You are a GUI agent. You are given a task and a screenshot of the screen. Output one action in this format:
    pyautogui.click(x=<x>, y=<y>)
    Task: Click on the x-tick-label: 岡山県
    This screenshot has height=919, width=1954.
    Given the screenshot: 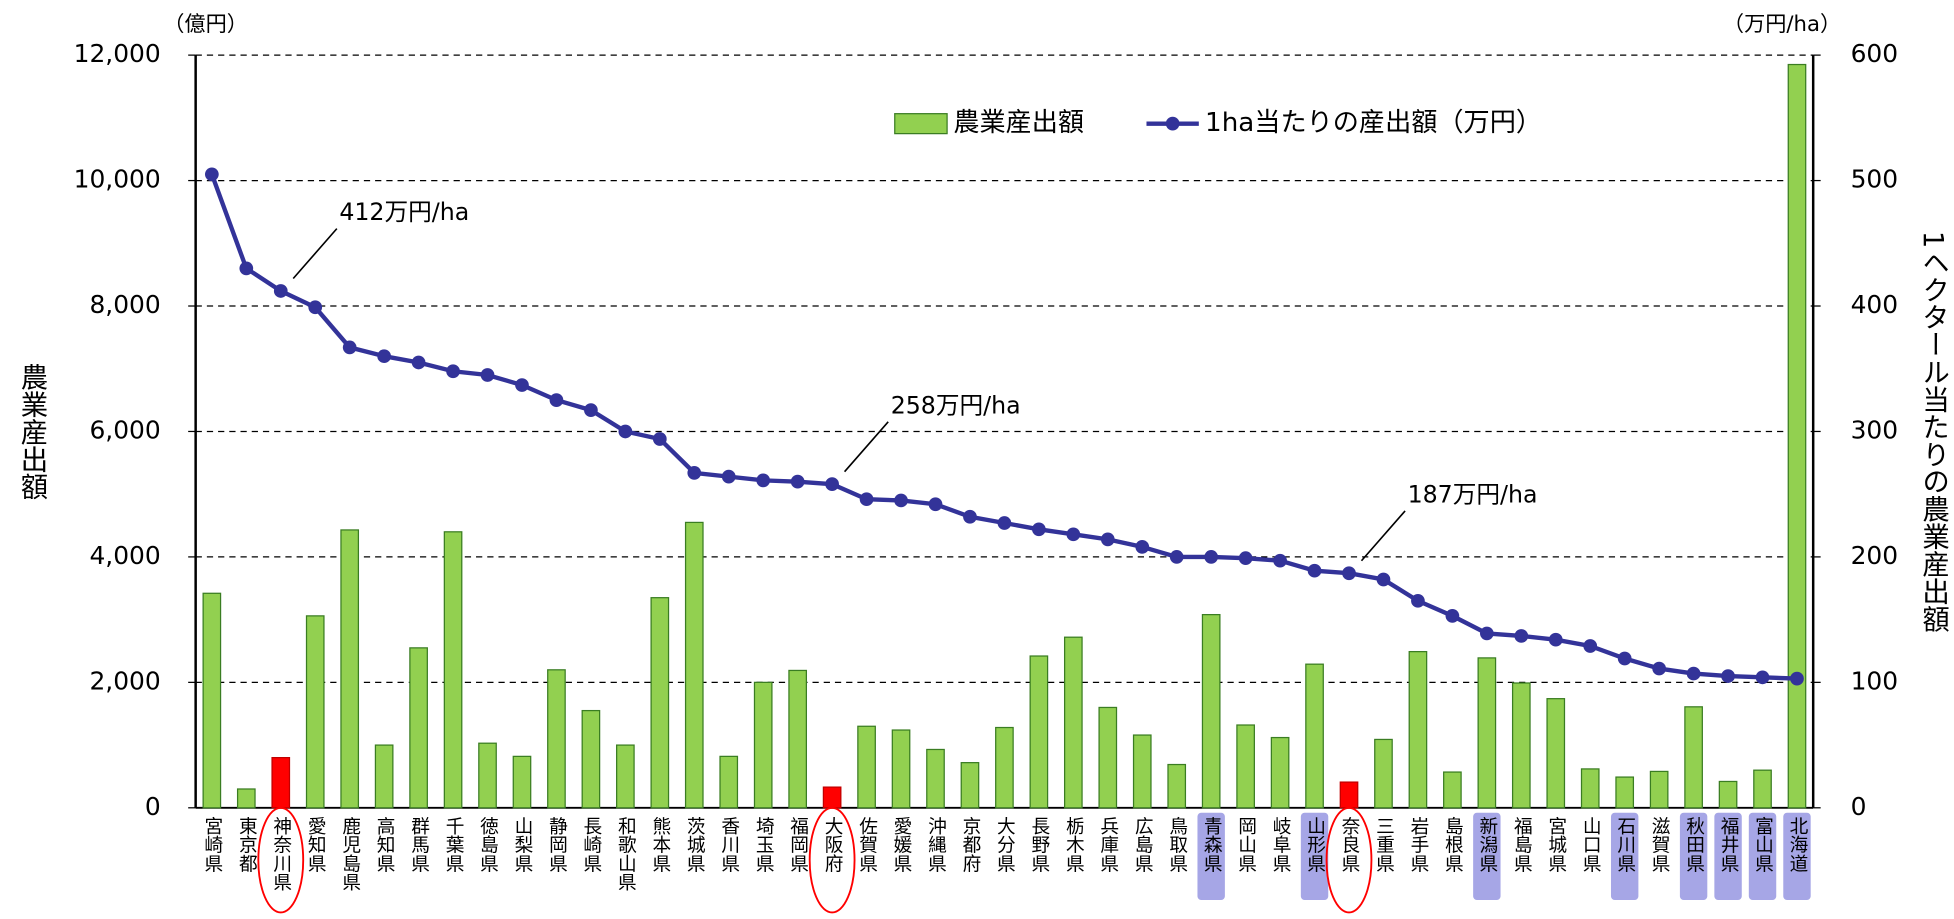 What is the action you would take?
    pyautogui.click(x=1245, y=845)
    